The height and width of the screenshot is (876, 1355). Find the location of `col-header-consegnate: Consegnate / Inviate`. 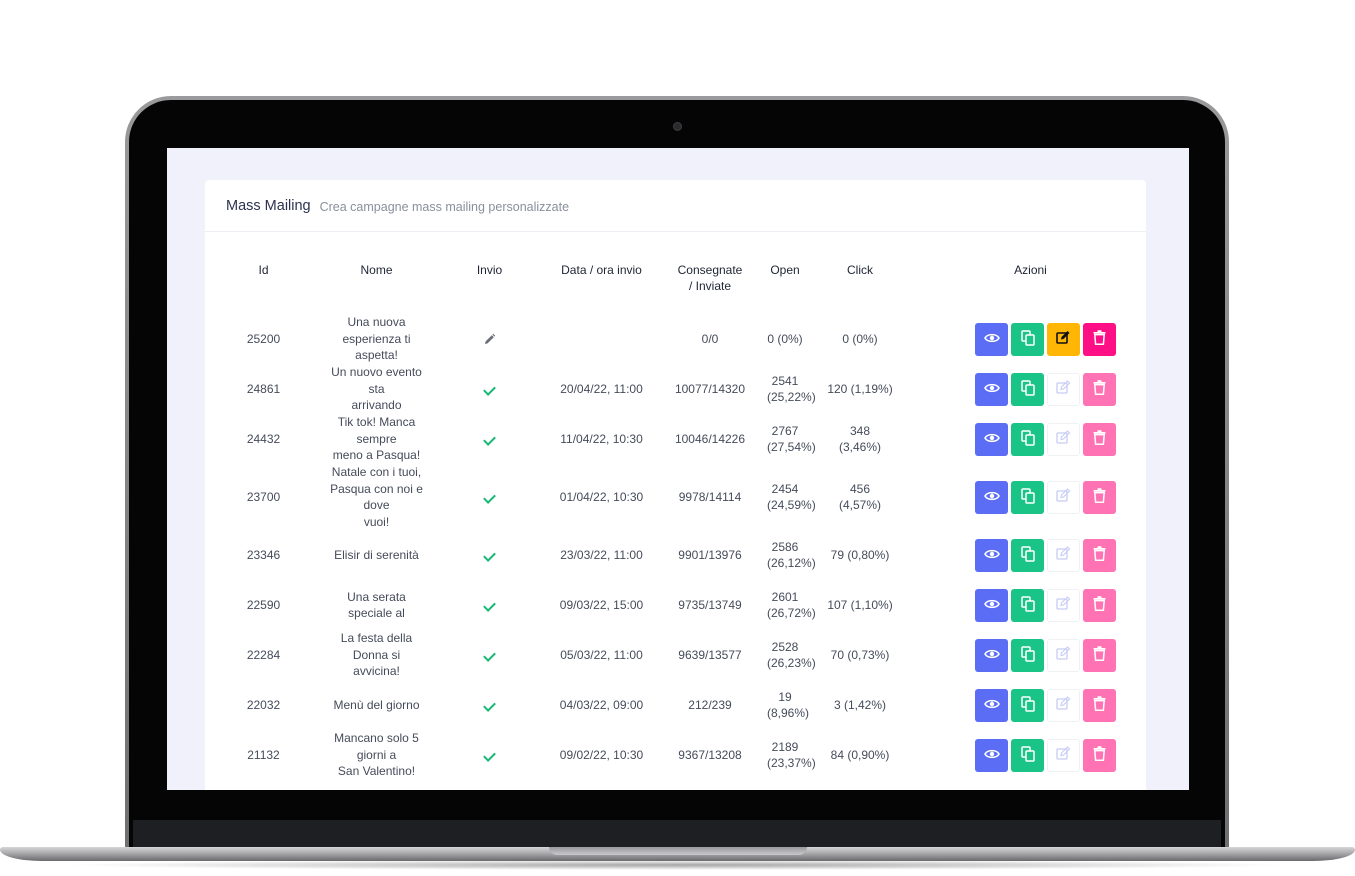

col-header-consegnate: Consegnate / Inviate is located at coordinates (710, 288).